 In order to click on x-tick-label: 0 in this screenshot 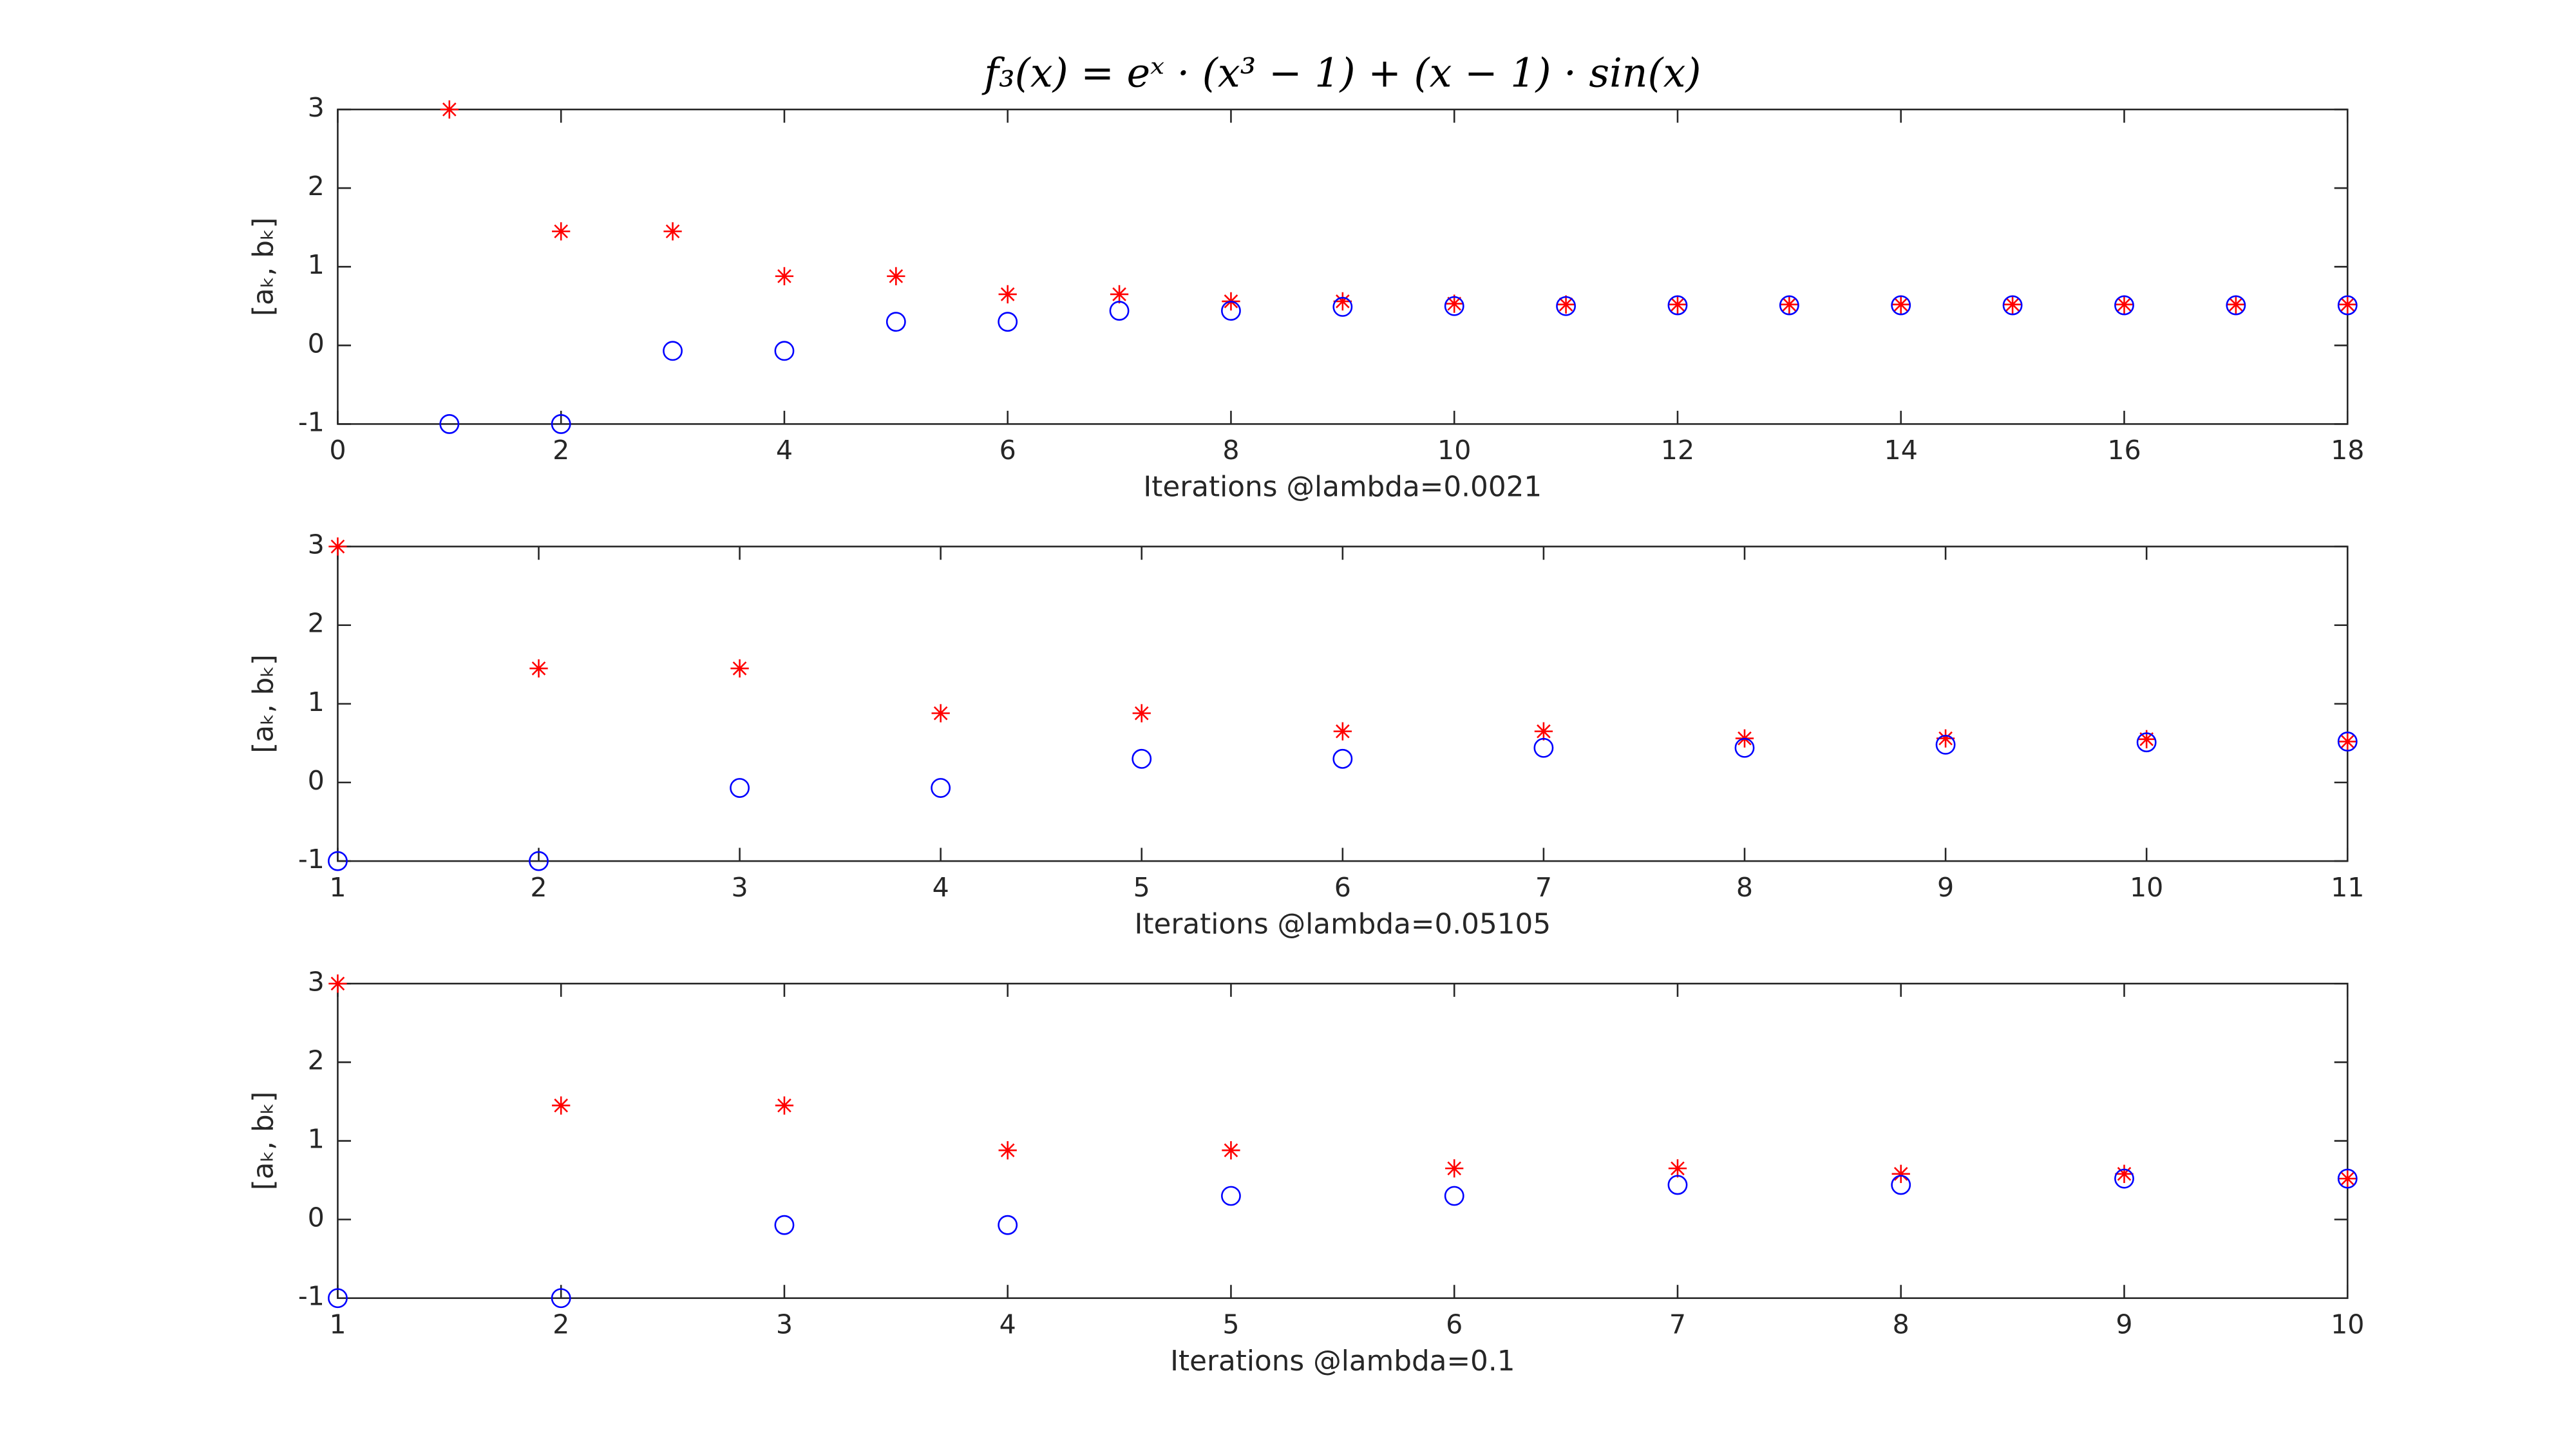, I will do `click(337, 450)`.